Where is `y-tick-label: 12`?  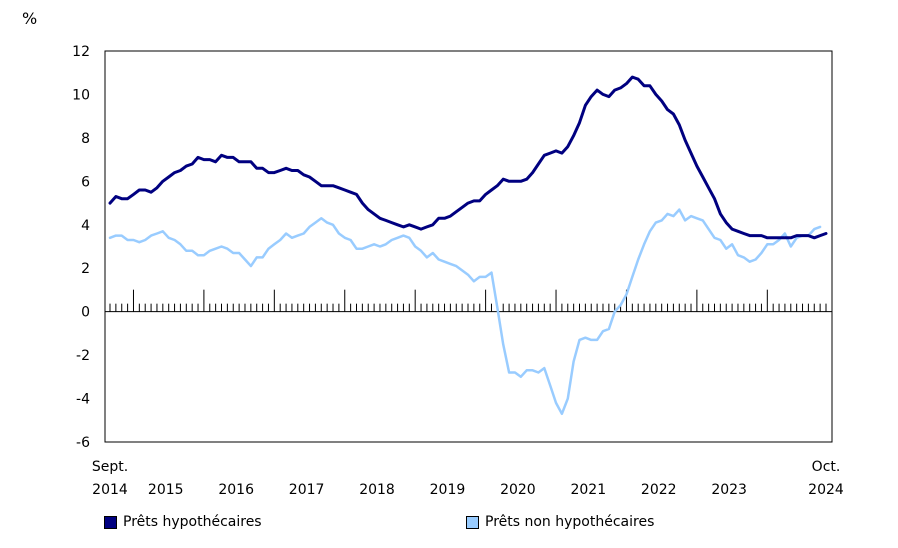
y-tick-label: 12 is located at coordinates (81, 52).